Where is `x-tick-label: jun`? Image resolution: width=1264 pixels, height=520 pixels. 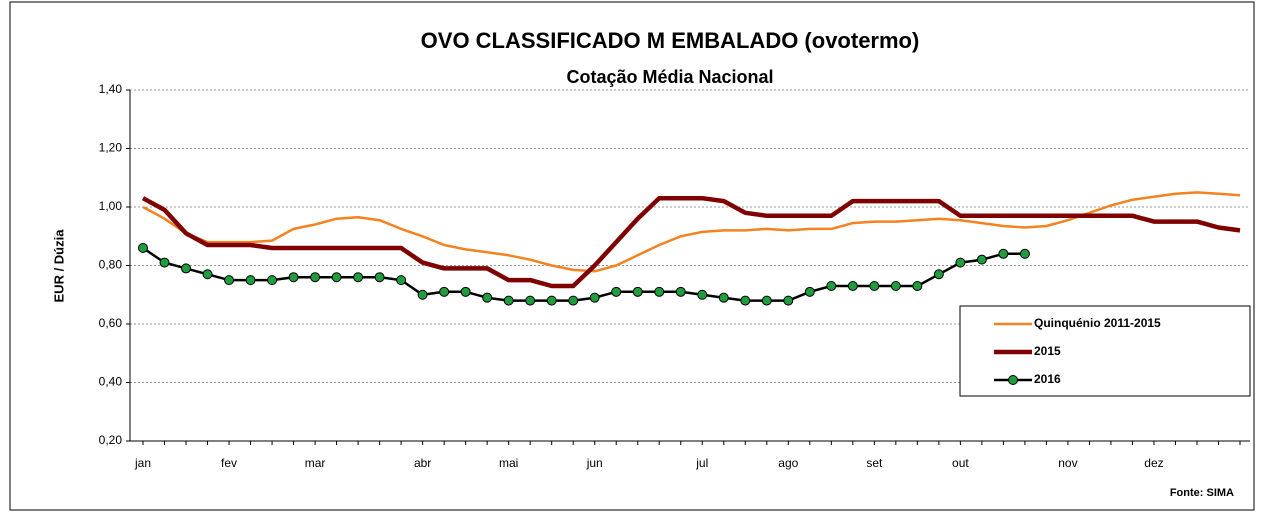 x-tick-label: jun is located at coordinates (594, 463).